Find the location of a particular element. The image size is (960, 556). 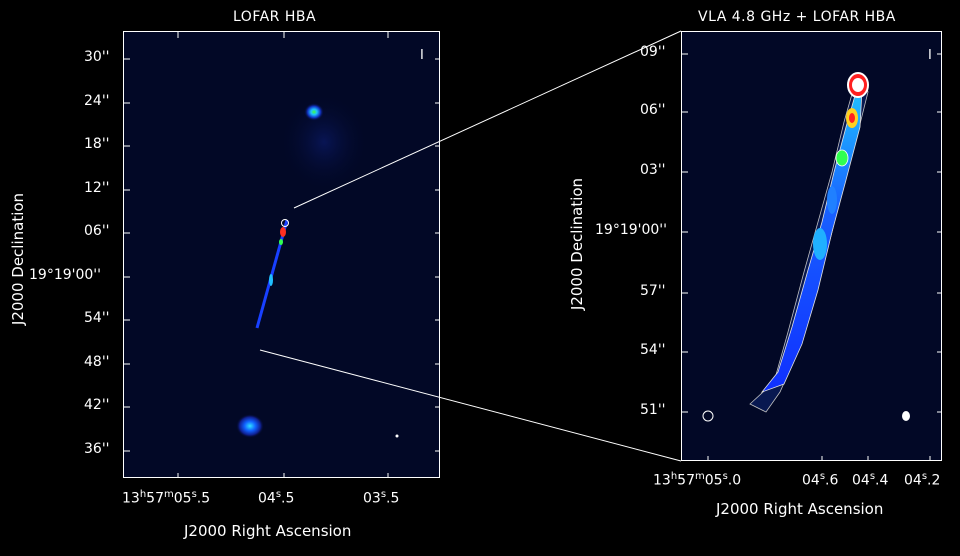

right-x-tick: 04s.2 is located at coordinates (922, 480).